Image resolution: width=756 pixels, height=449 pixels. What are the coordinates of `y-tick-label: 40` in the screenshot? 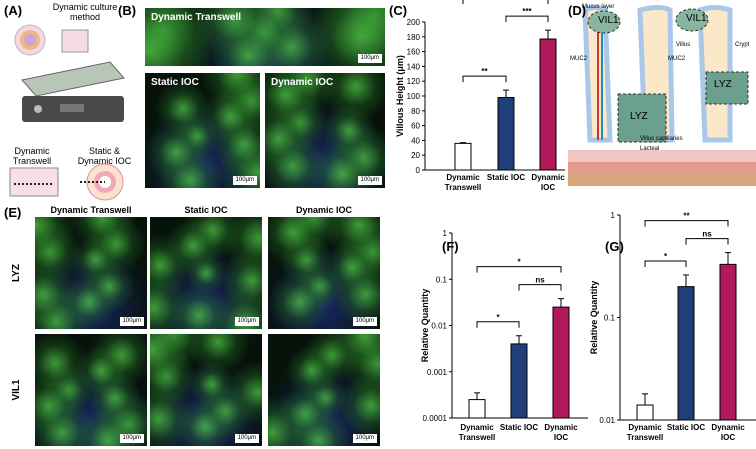 It's located at (415, 140).